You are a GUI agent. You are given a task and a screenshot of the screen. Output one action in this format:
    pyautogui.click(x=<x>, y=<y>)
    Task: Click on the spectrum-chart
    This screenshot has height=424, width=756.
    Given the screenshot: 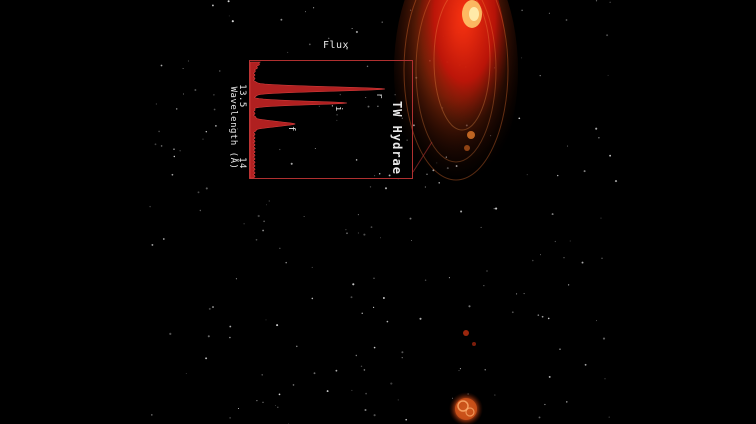 What is the action you would take?
    pyautogui.click(x=331, y=119)
    